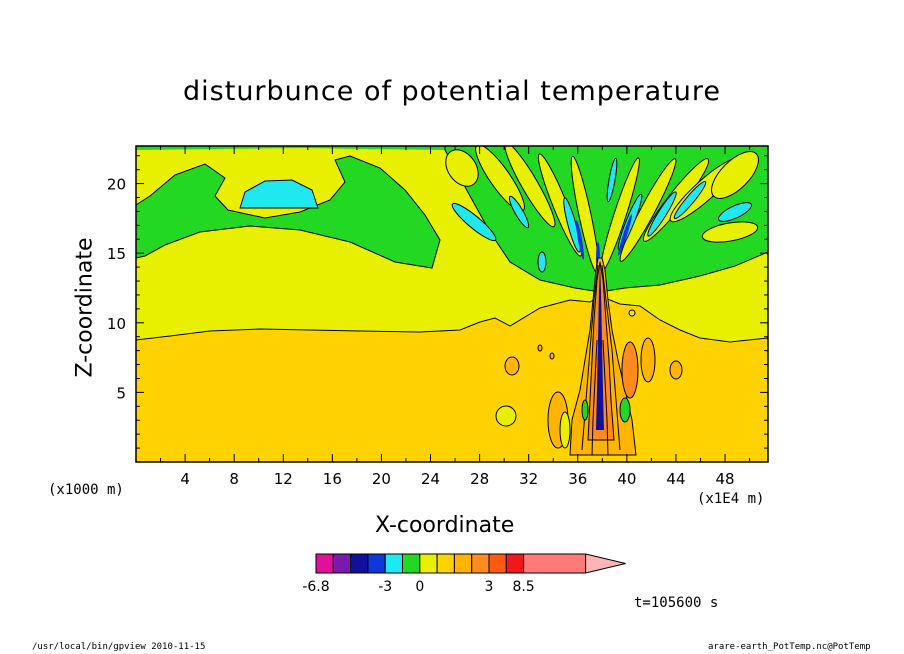  Describe the element at coordinates (419, 587) in the screenshot. I see `colorbar-label: 0` at that location.